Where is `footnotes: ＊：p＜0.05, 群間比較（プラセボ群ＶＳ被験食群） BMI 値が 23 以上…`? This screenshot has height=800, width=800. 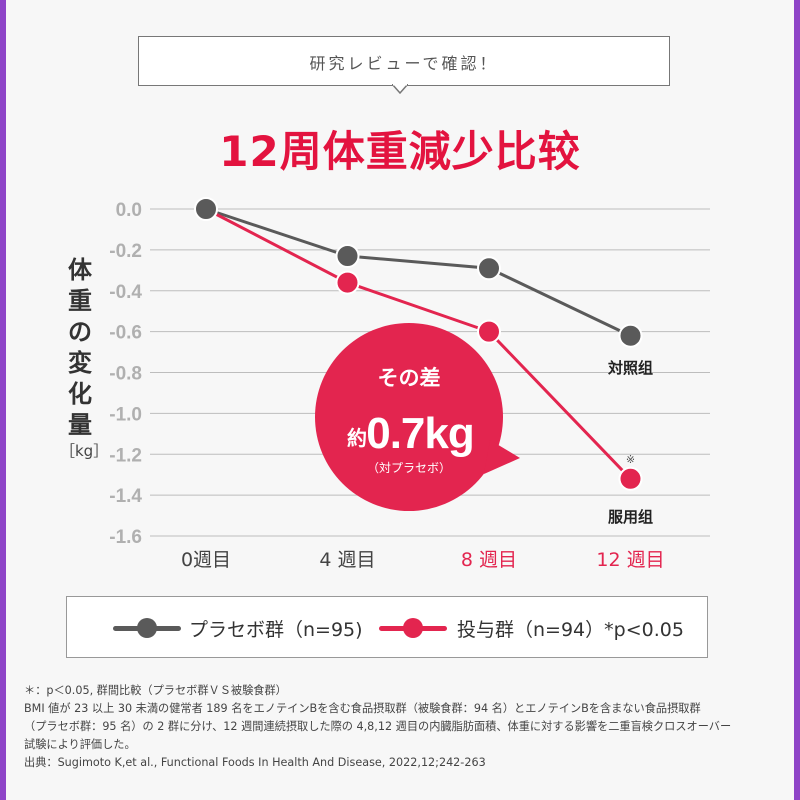
footnotes: ＊：p＜0.05, 群間比較（プラセボ群ＶＳ被験食群） BMI 値が 23 以上… is located at coordinates (399, 727).